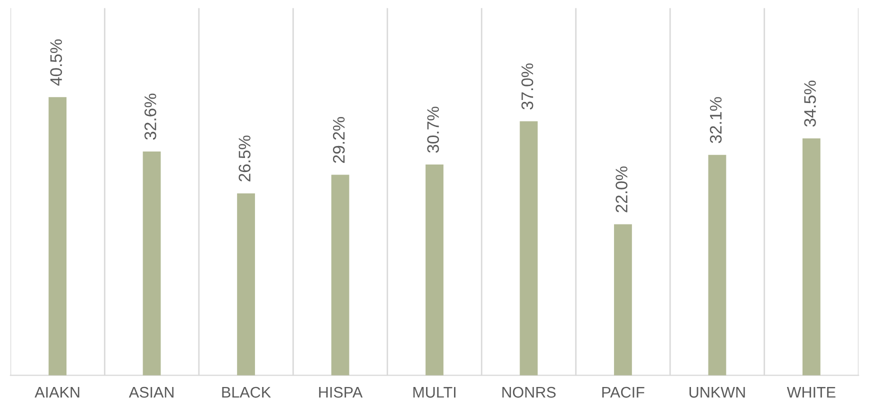  What do you see at coordinates (244, 159) in the screenshot?
I see `data-label: 26.5%` at bounding box center [244, 159].